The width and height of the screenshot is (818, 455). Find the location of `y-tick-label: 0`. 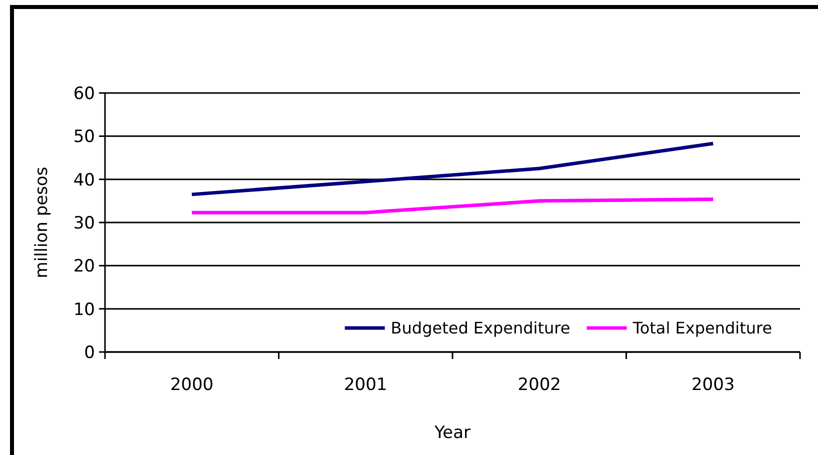

y-tick-label: 0 is located at coordinates (89, 352).